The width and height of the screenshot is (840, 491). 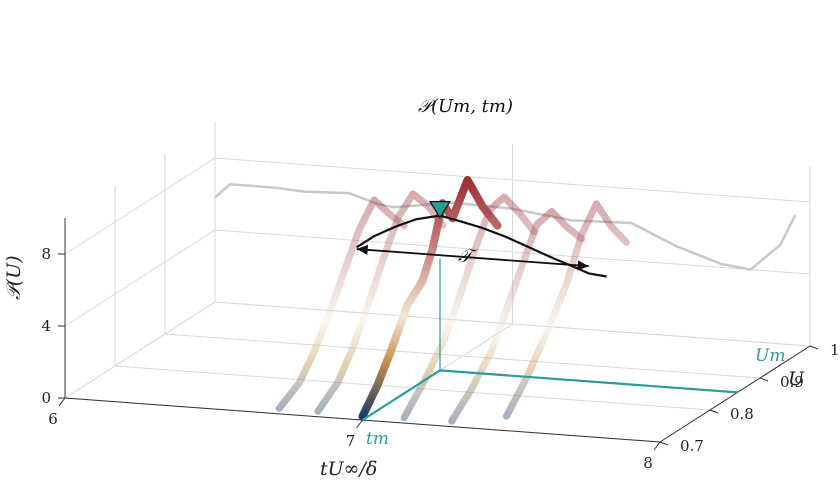 What do you see at coordinates (742, 414) in the screenshot?
I see `y-tick-label: 0.8` at bounding box center [742, 414].